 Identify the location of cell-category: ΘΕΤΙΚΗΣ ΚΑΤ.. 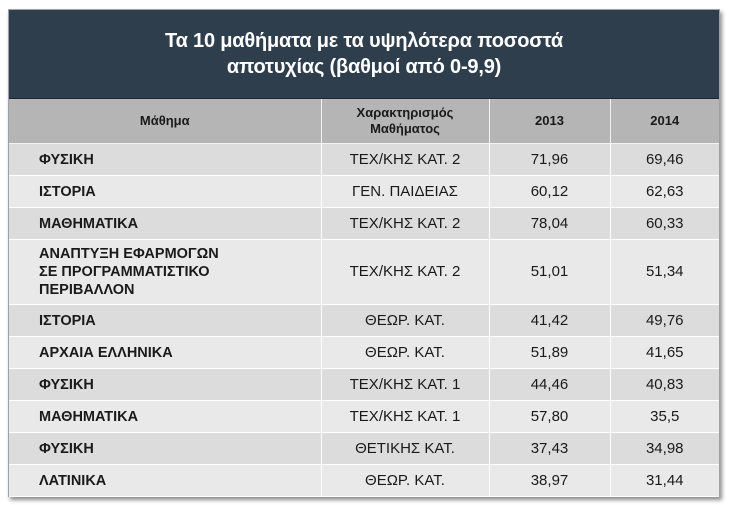
(405, 448).